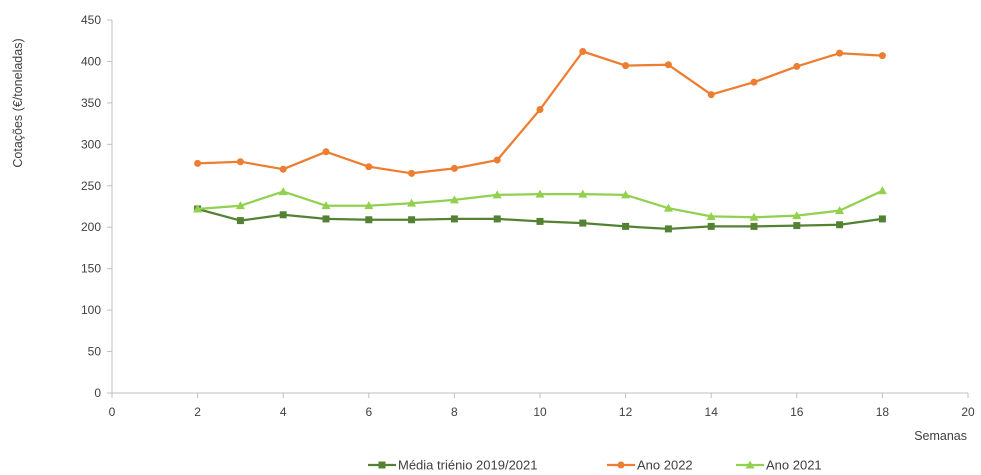 The width and height of the screenshot is (981, 475). I want to click on x-tick-label: 18, so click(883, 412).